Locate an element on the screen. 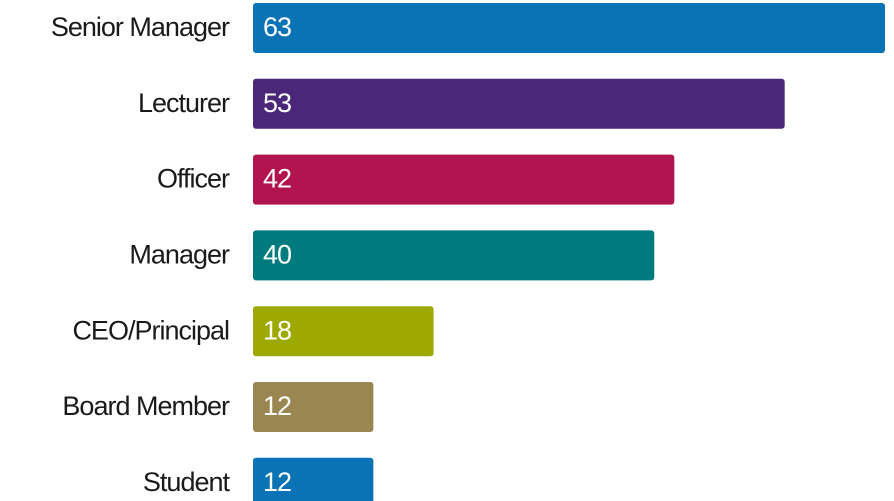  category-label: Student is located at coordinates (187, 482).